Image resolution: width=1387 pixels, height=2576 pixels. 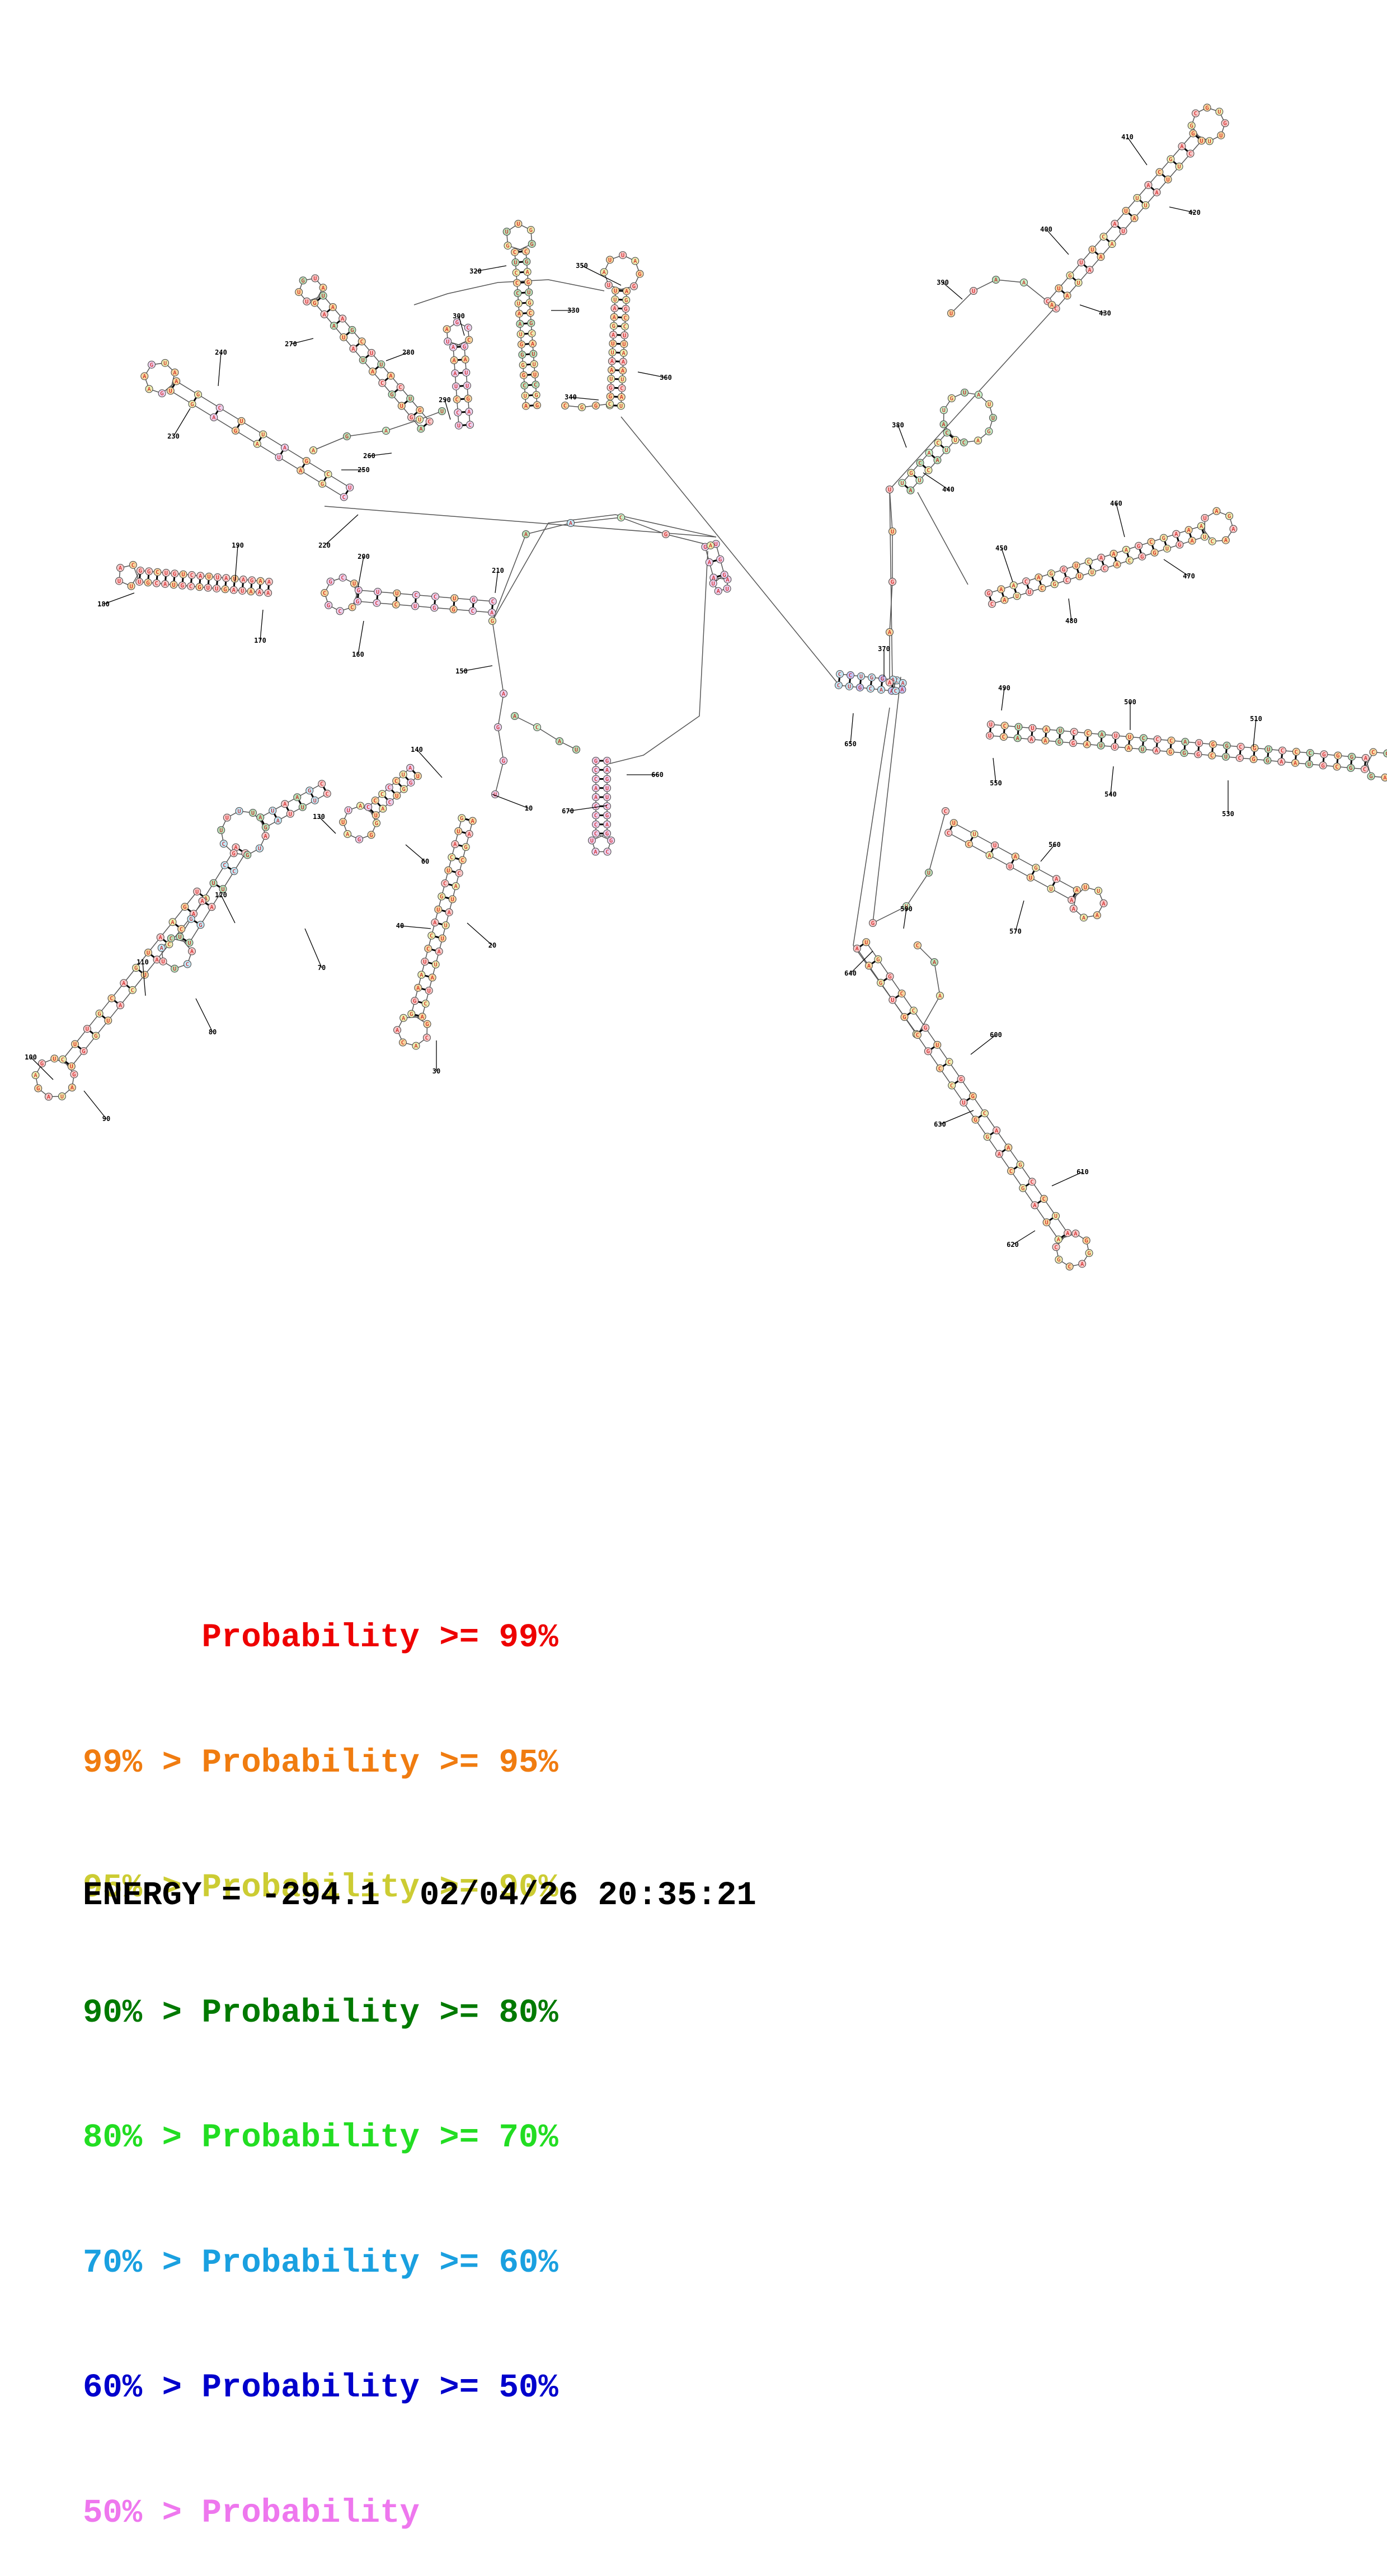 What do you see at coordinates (400, 926) in the screenshot?
I see `position-label: 40` at bounding box center [400, 926].